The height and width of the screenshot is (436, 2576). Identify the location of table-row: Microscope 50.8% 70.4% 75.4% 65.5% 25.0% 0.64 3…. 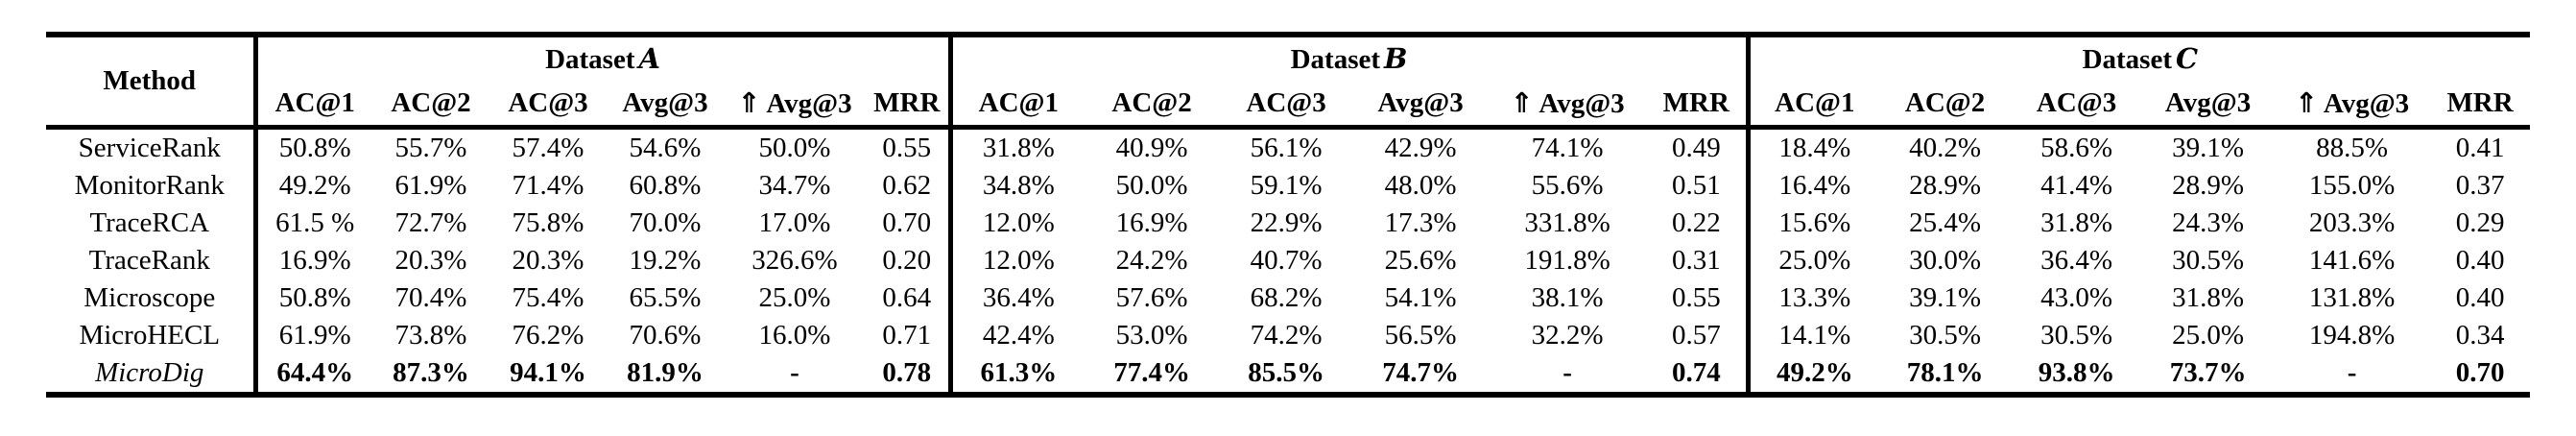
(1288, 298).